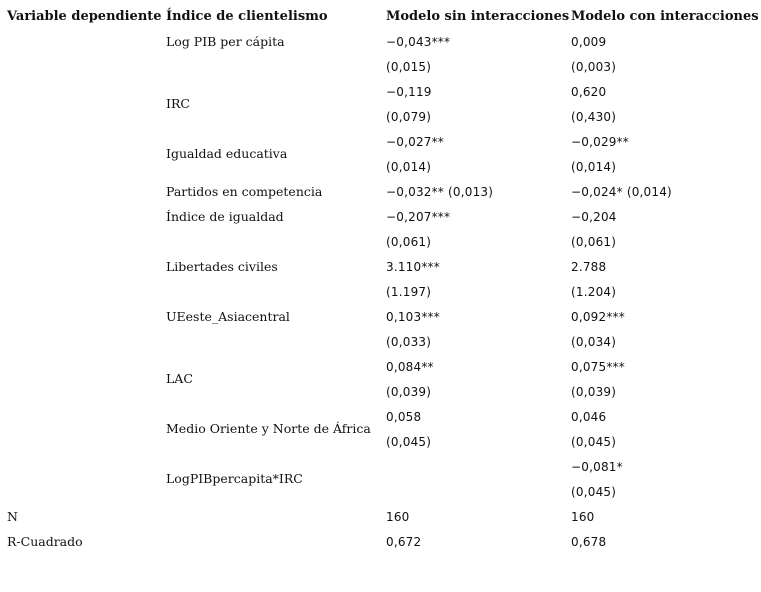 The width and height of the screenshot is (761, 592). Describe the element at coordinates (179, 378) in the screenshot. I see `row-label: LAC` at that location.